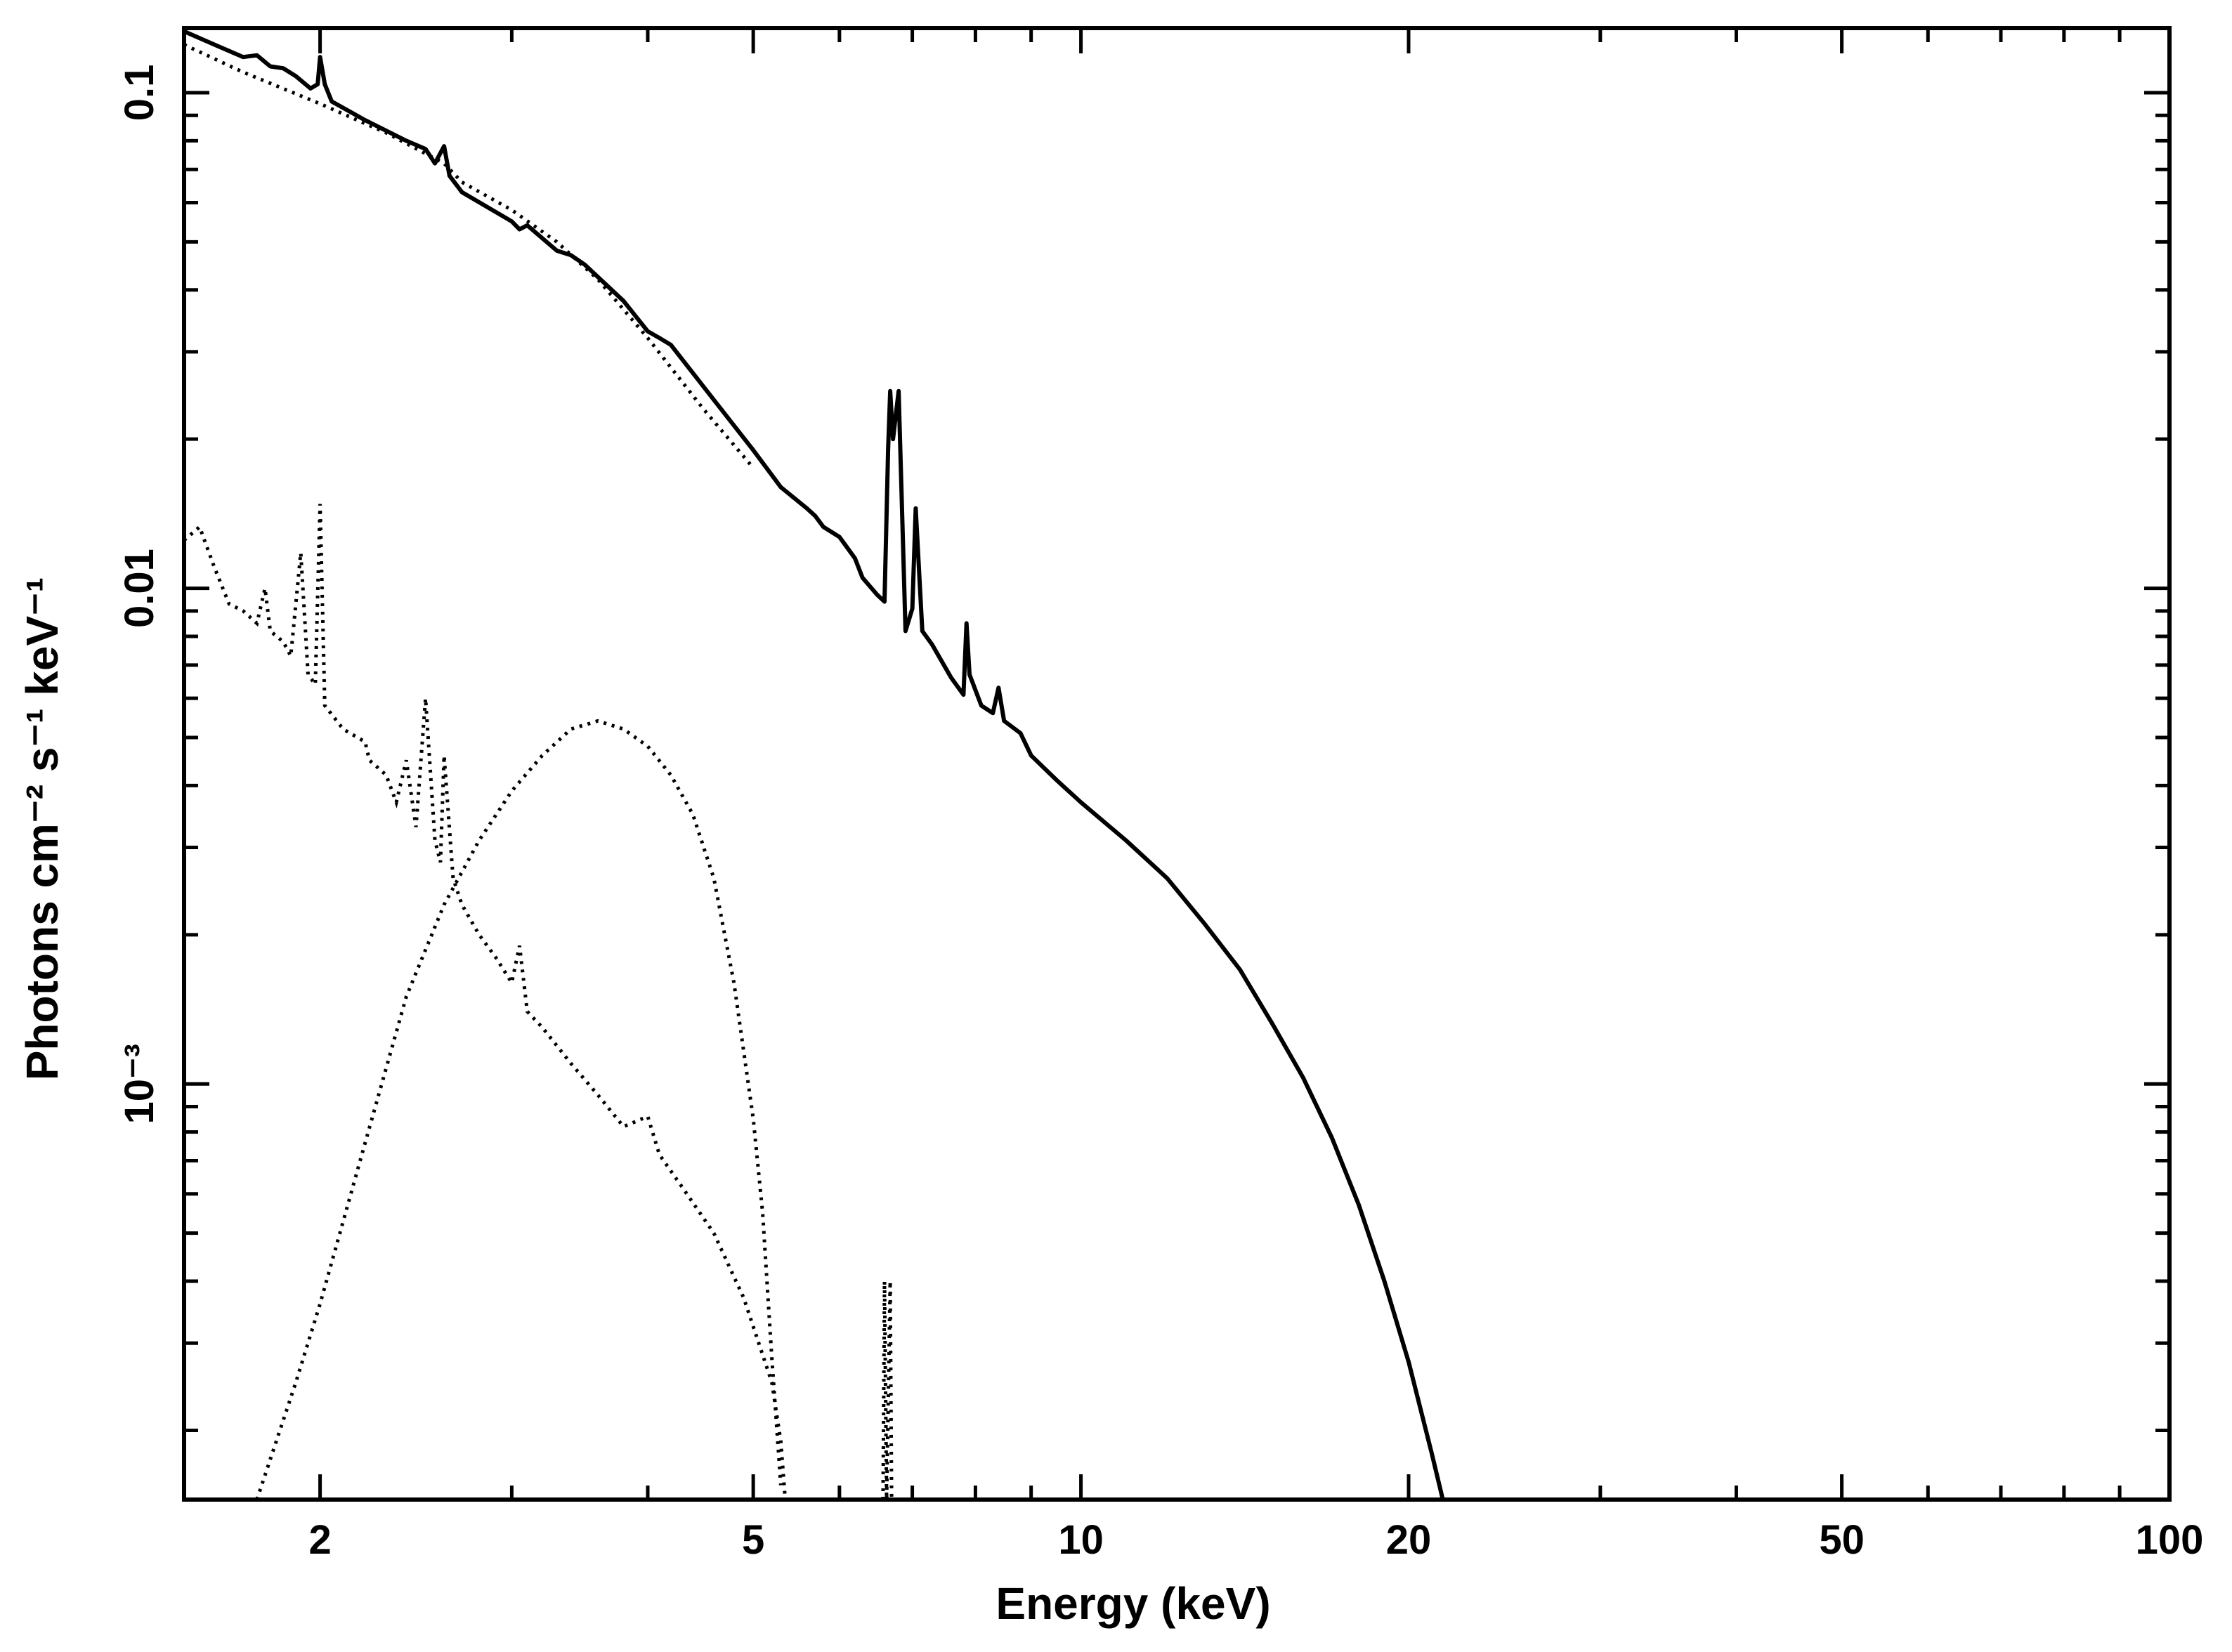 The height and width of the screenshot is (1652, 2232). What do you see at coordinates (1842, 1540) in the screenshot?
I see `x-tick-label: 50` at bounding box center [1842, 1540].